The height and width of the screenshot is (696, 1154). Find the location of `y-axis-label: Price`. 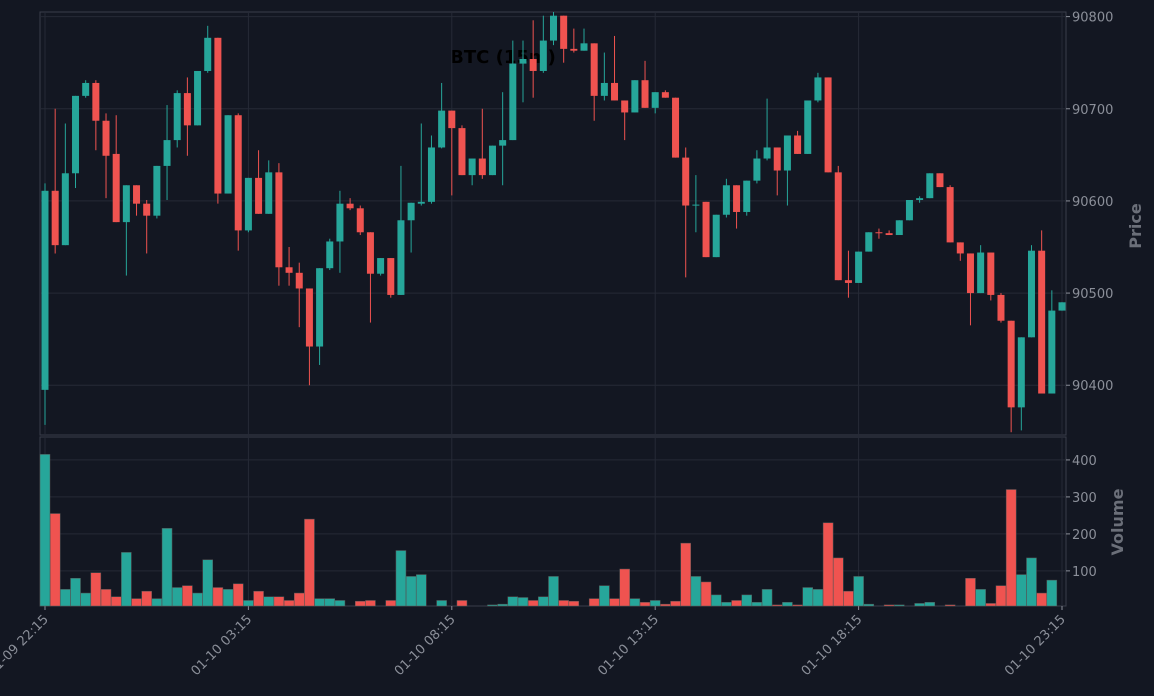

y-axis-label: Price is located at coordinates (1135, 226).